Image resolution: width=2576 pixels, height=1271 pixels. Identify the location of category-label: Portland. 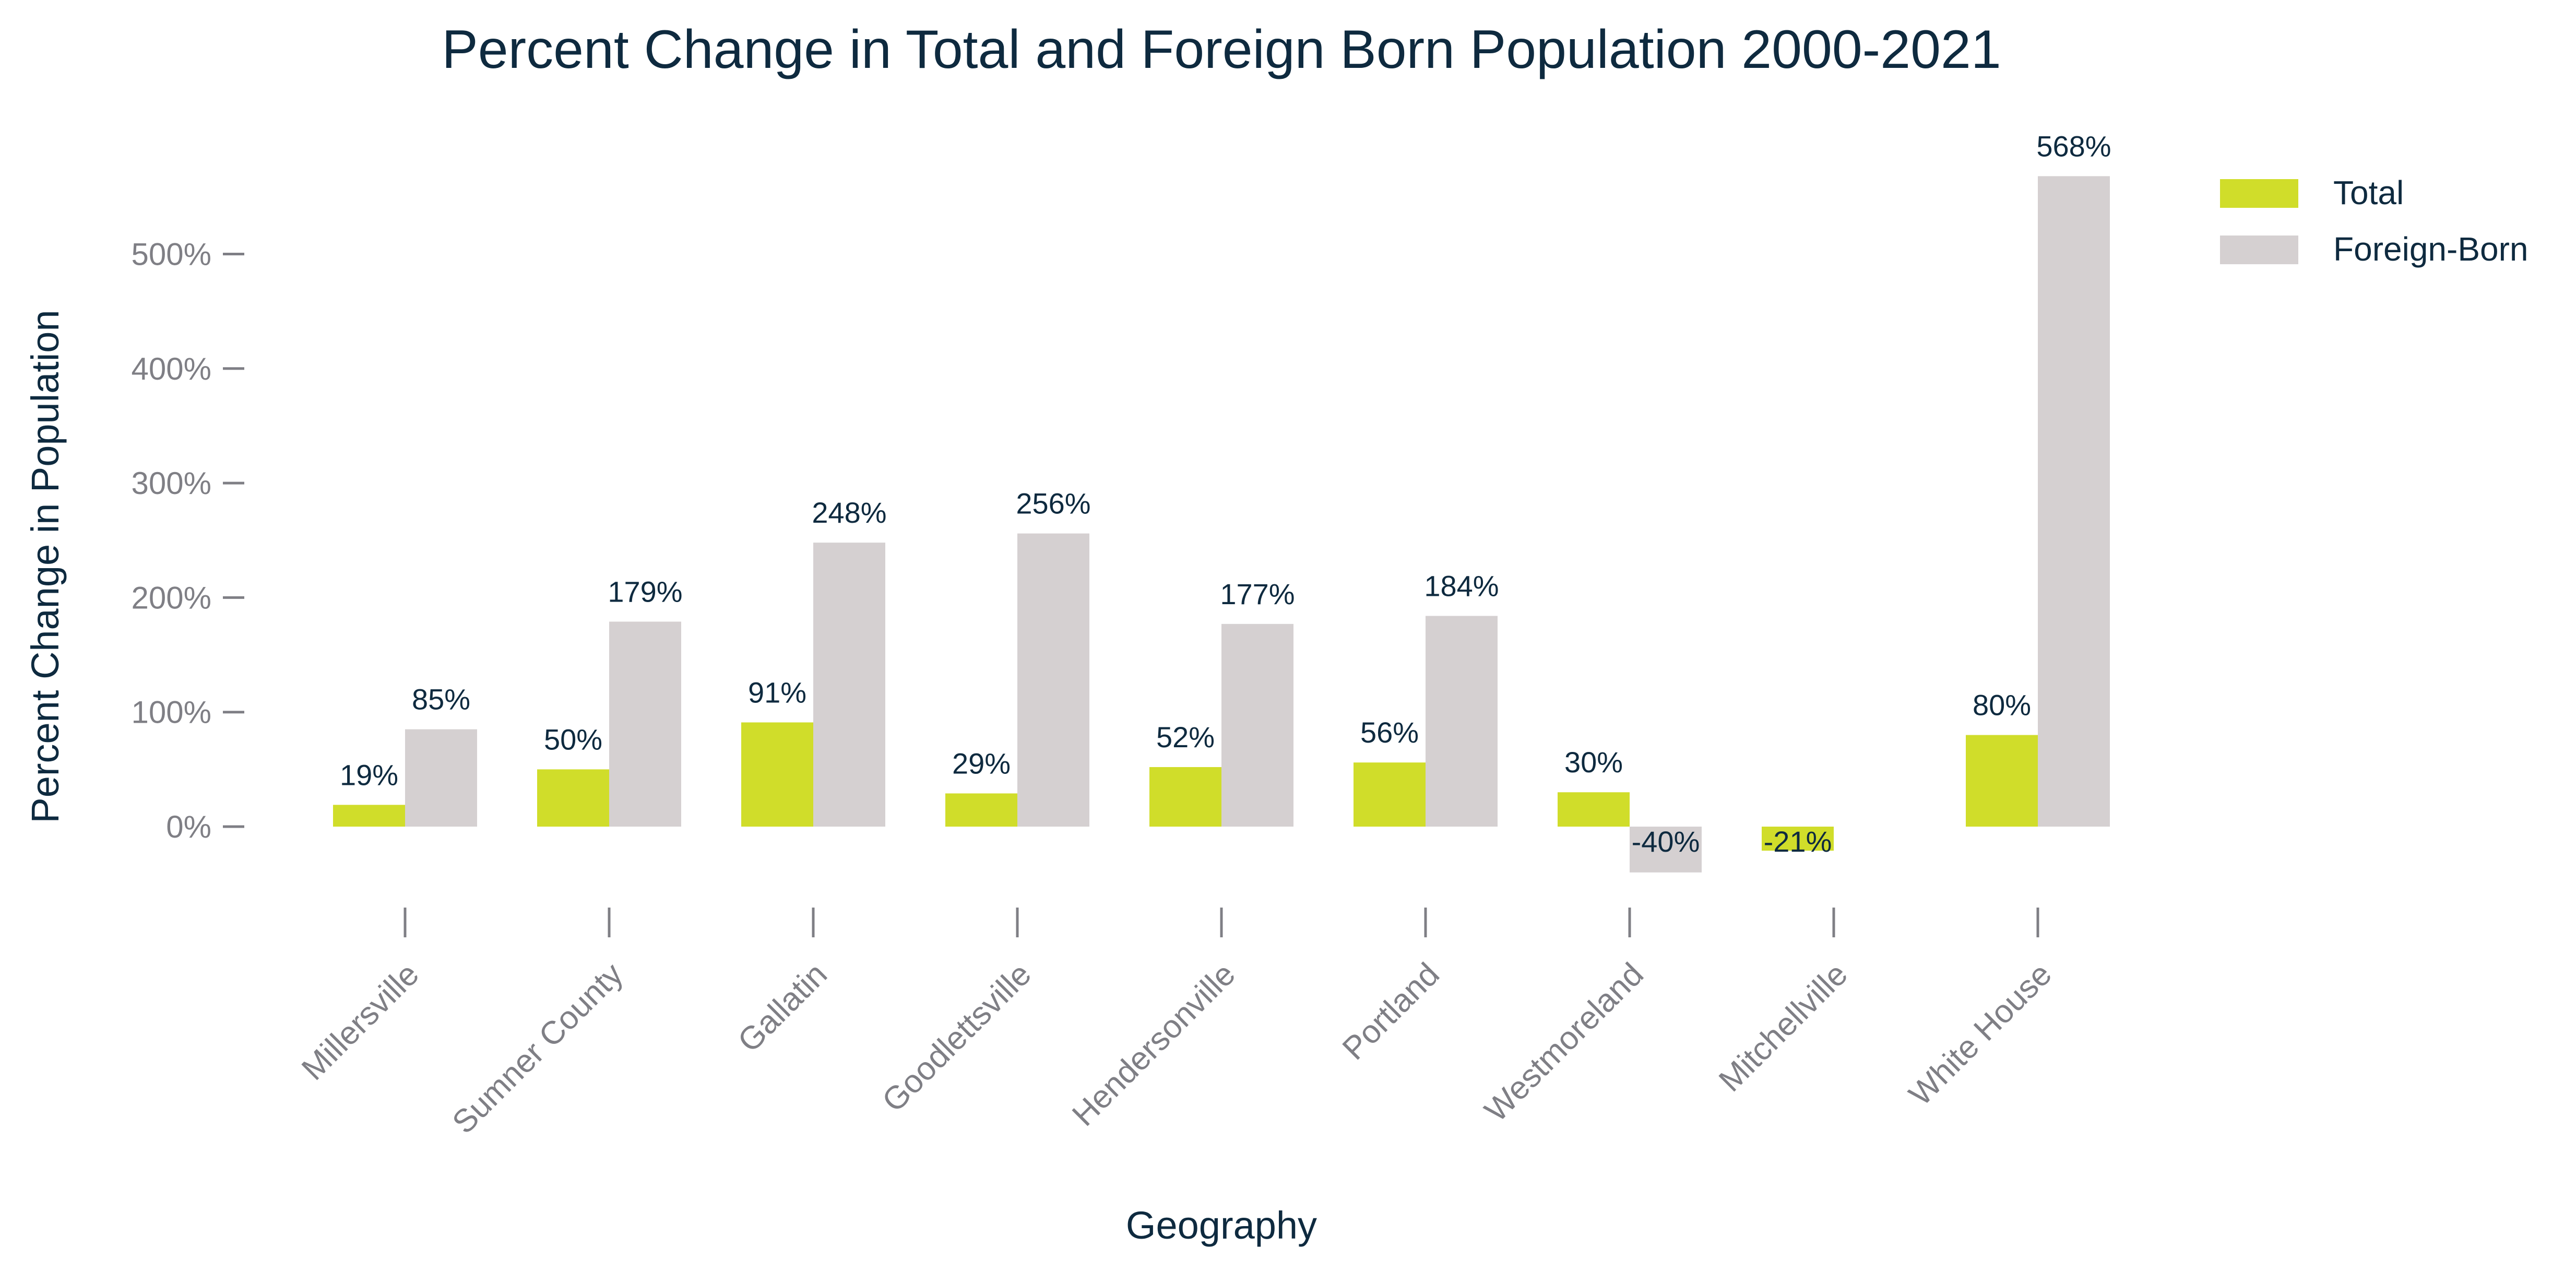
(1391, 1011).